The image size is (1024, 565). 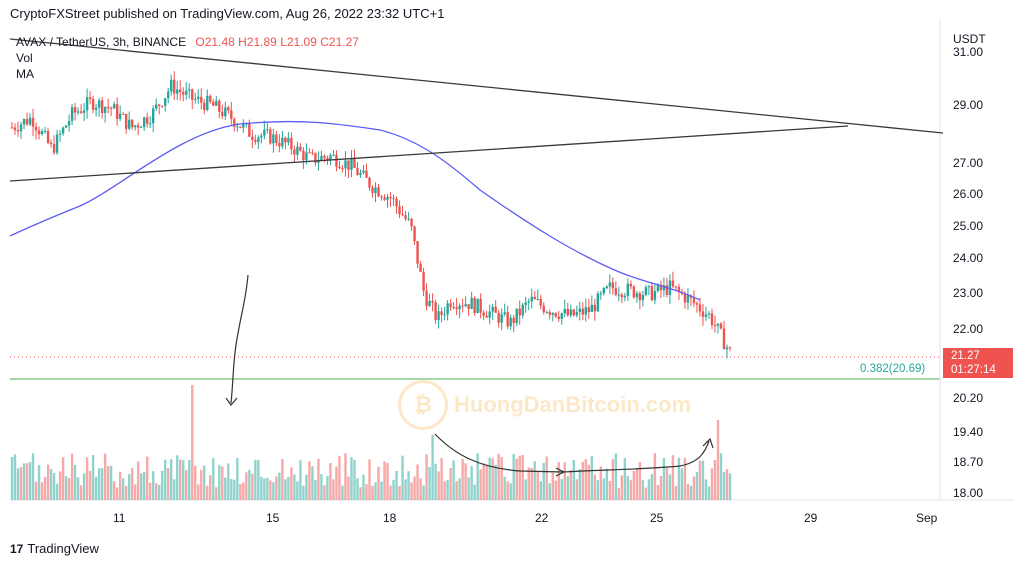 I want to click on drawn-curve-arrow-right, so click(x=636, y=456).